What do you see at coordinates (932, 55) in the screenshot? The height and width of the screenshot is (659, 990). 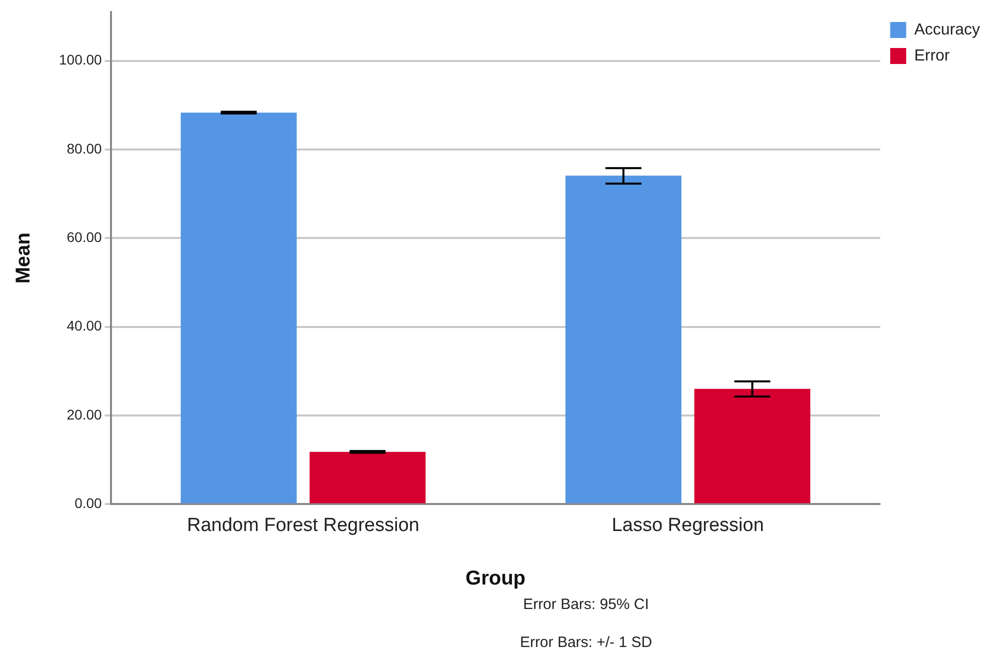 I see `legend-label: Error` at bounding box center [932, 55].